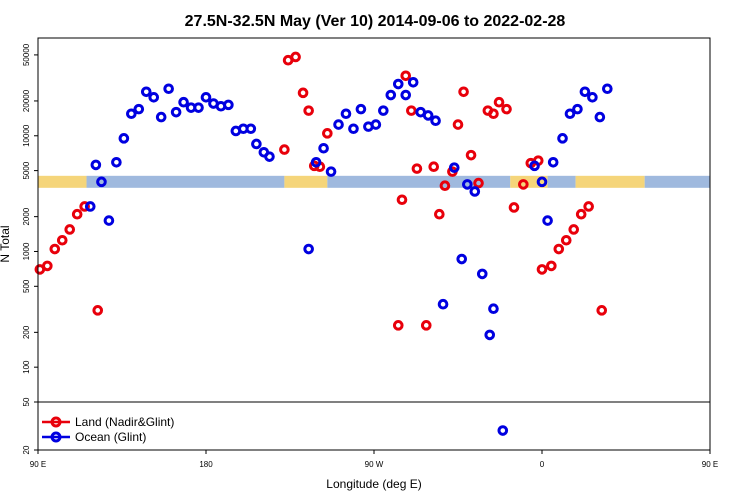 This screenshot has height=500, width=750. What do you see at coordinates (26, 367) in the screenshot?
I see `y-tick-label: 100` at bounding box center [26, 367].